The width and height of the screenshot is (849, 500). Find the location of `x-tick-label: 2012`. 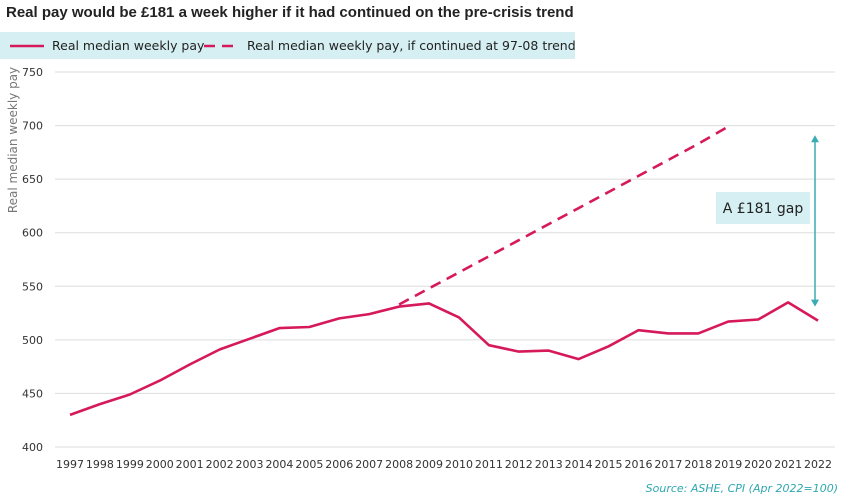

x-tick-label: 2012 is located at coordinates (519, 464).